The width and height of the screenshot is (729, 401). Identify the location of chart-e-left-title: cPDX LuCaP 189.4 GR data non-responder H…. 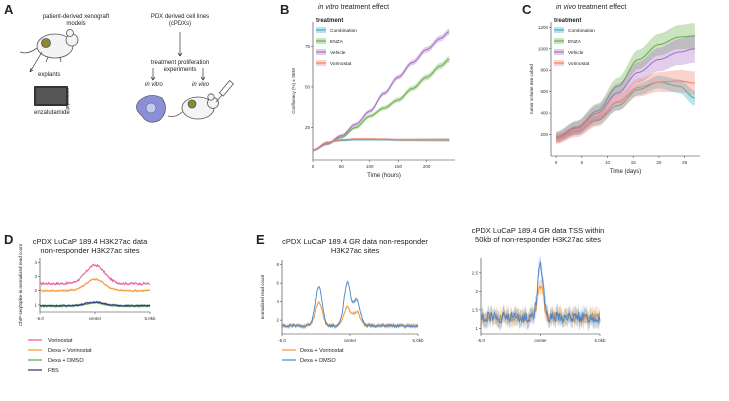
(355, 246).